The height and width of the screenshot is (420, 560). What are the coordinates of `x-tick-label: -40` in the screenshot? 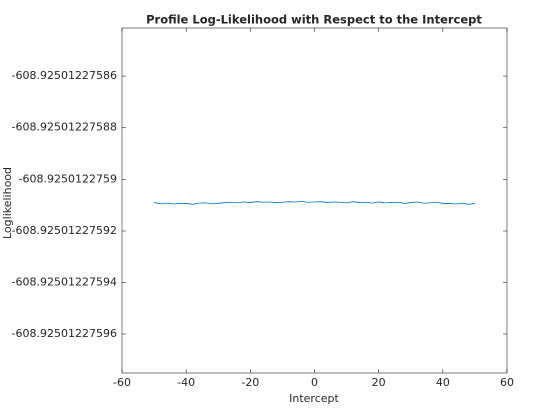 It's located at (186, 382).